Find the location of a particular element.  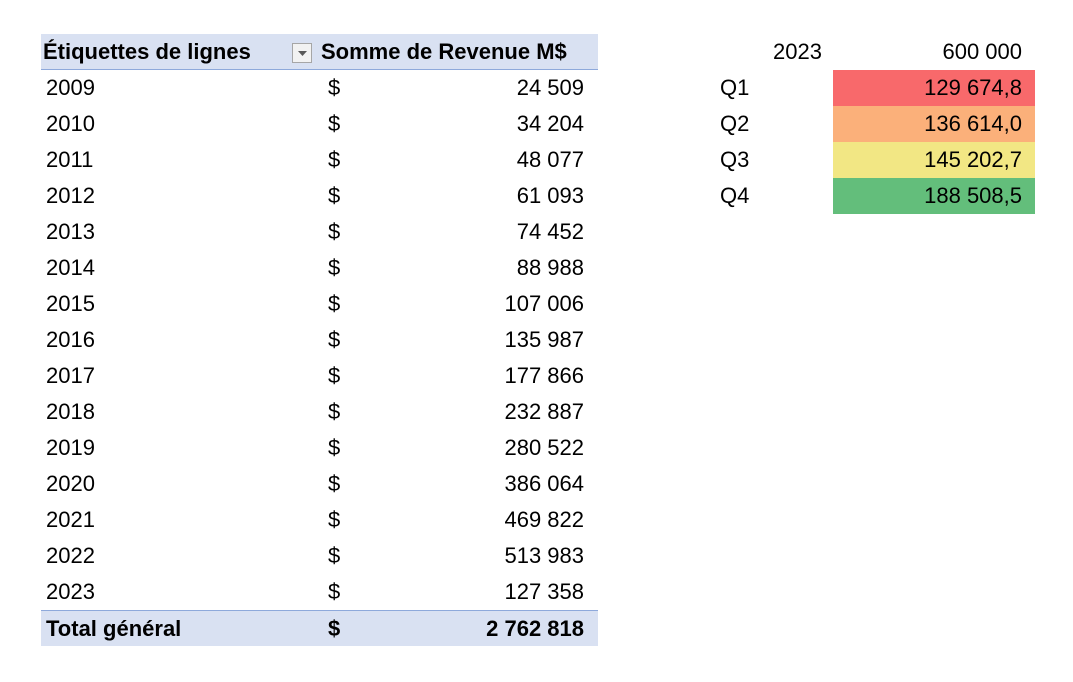

revenue-value: 386 064 is located at coordinates (544, 483).